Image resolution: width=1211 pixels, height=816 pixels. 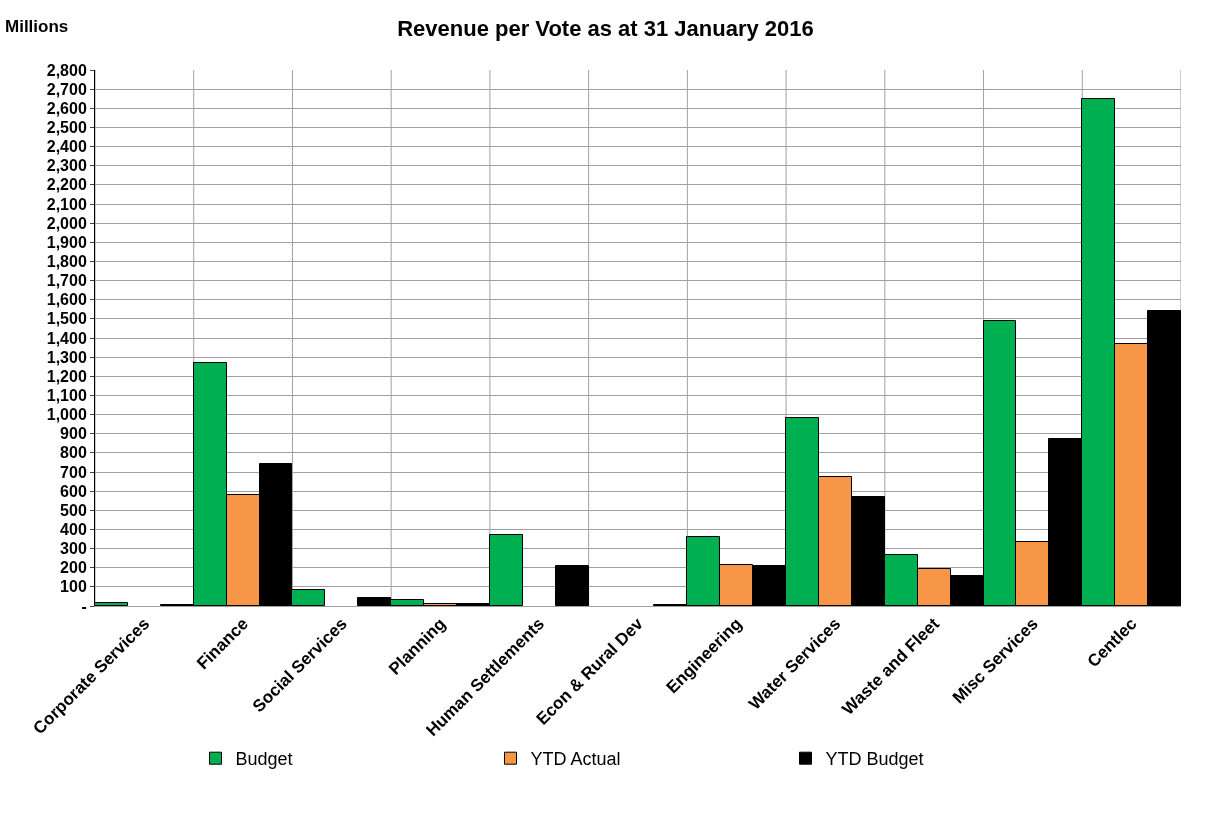 I want to click on y-tick-label: 900, so click(x=73, y=434).